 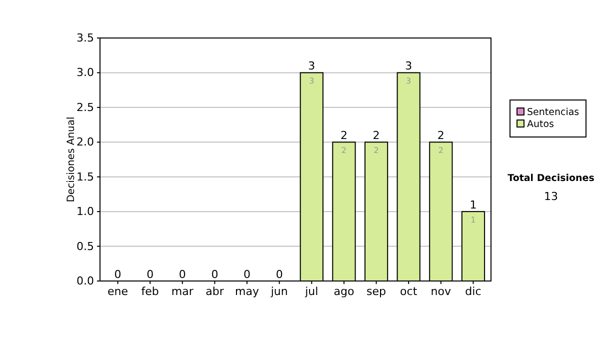 I want to click on total-label: 1, so click(x=473, y=205).